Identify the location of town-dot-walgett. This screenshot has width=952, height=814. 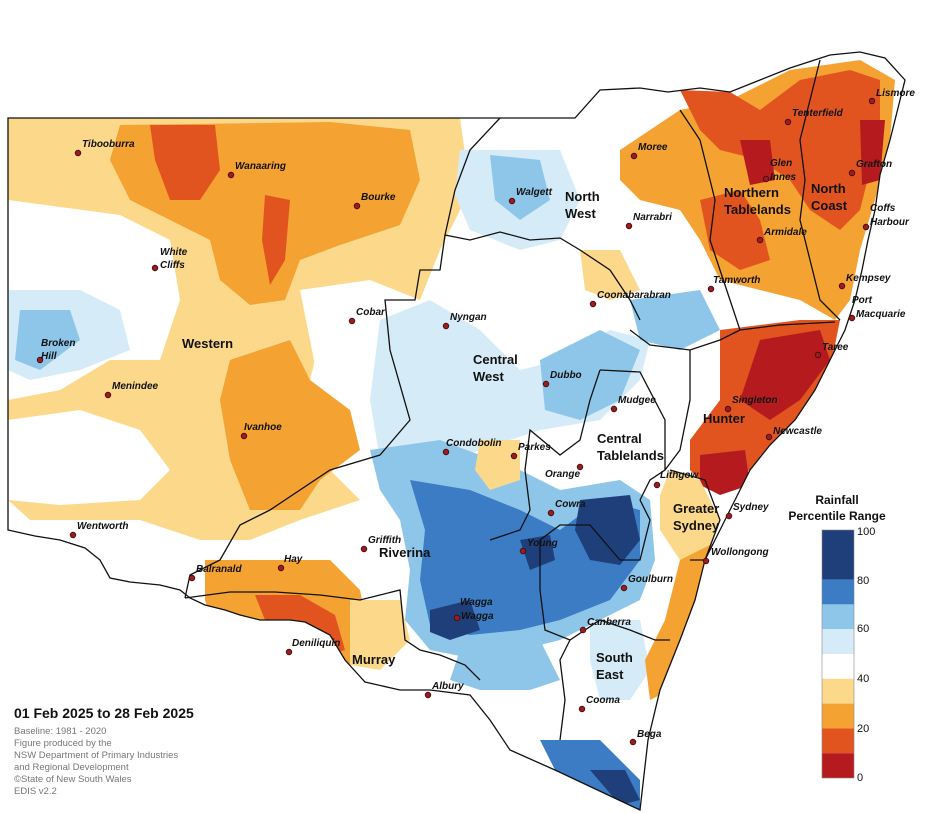
(512, 201).